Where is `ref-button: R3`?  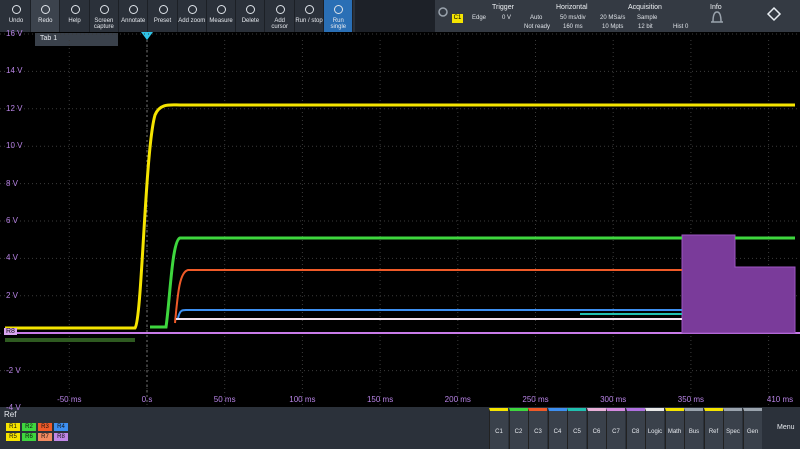
ref-button: R3 is located at coordinates (45, 427).